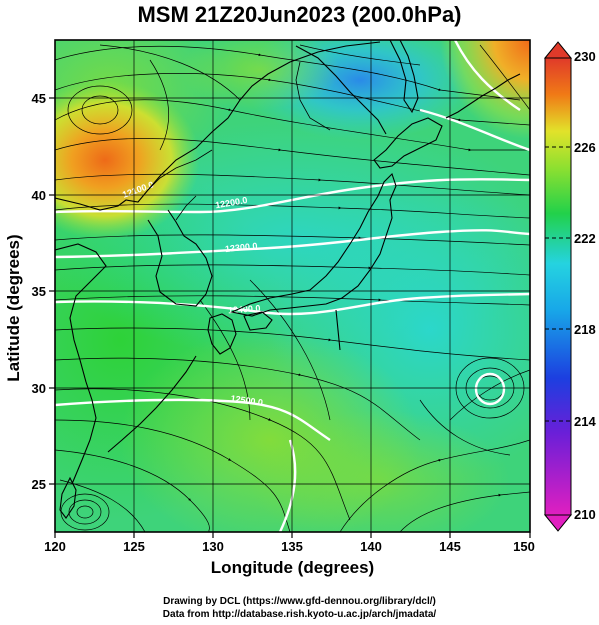 The height and width of the screenshot is (625, 599). I want to click on colorbar-tick-label: 218, so click(585, 329).